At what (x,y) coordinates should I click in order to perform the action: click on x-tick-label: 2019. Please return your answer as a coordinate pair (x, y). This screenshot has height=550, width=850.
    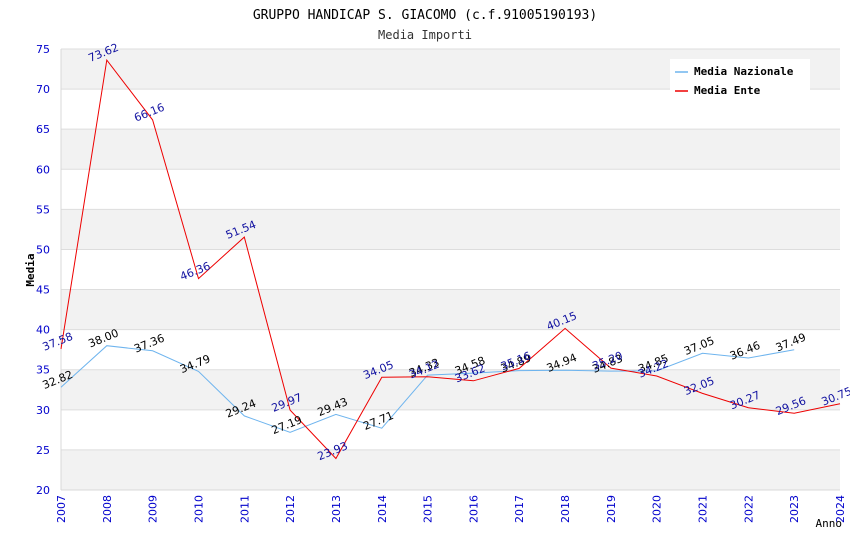
    Looking at the image, I should click on (611, 509).